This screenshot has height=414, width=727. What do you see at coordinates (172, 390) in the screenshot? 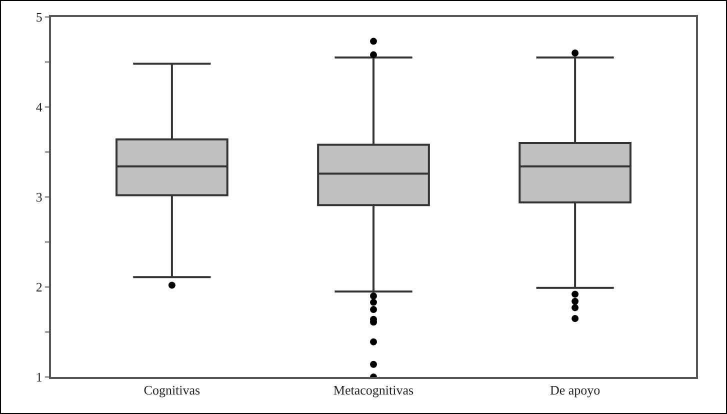
I see `x-tick-label: Cognitivas` at bounding box center [172, 390].